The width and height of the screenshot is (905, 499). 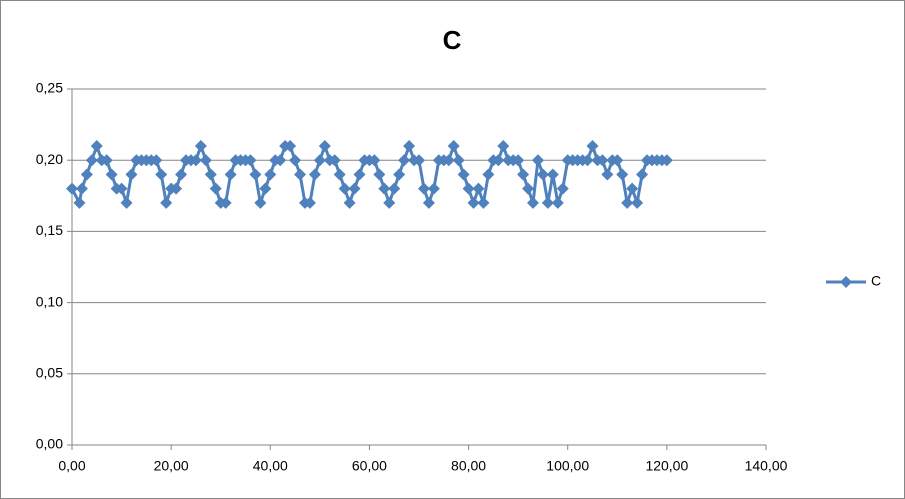 I want to click on x-tick-label: 40,00, so click(x=270, y=466).